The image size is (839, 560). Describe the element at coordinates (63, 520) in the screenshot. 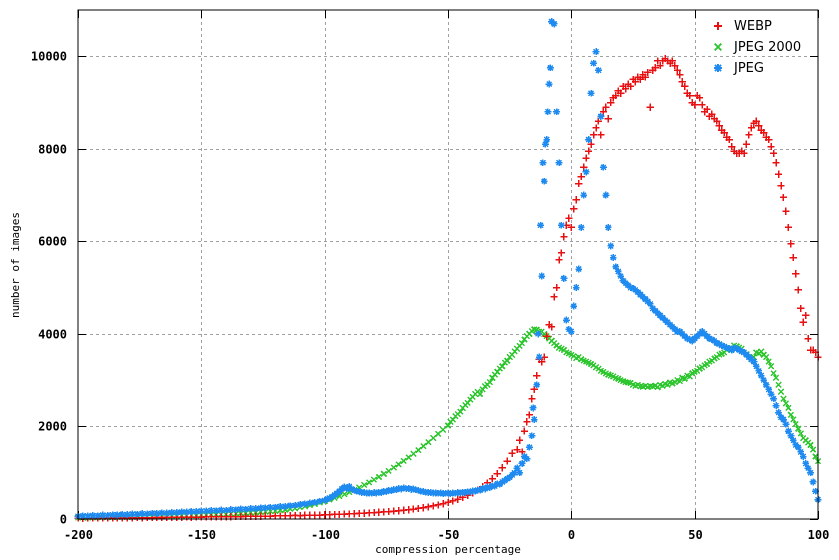

I see `y-tick-label: 0` at that location.